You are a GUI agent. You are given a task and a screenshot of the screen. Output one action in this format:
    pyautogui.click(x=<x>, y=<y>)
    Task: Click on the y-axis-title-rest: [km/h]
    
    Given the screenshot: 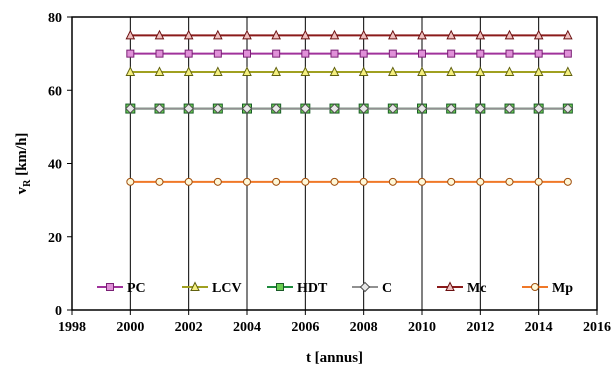 What is the action you would take?
    pyautogui.click(x=22, y=156)
    